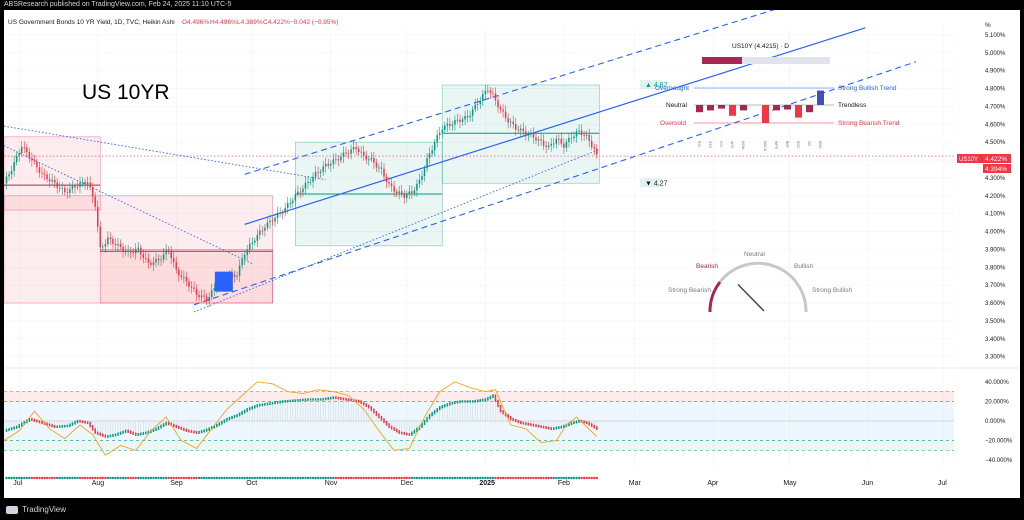 The height and width of the screenshot is (520, 1024). I want to click on gauge-arc-neutral, so click(763, 287).